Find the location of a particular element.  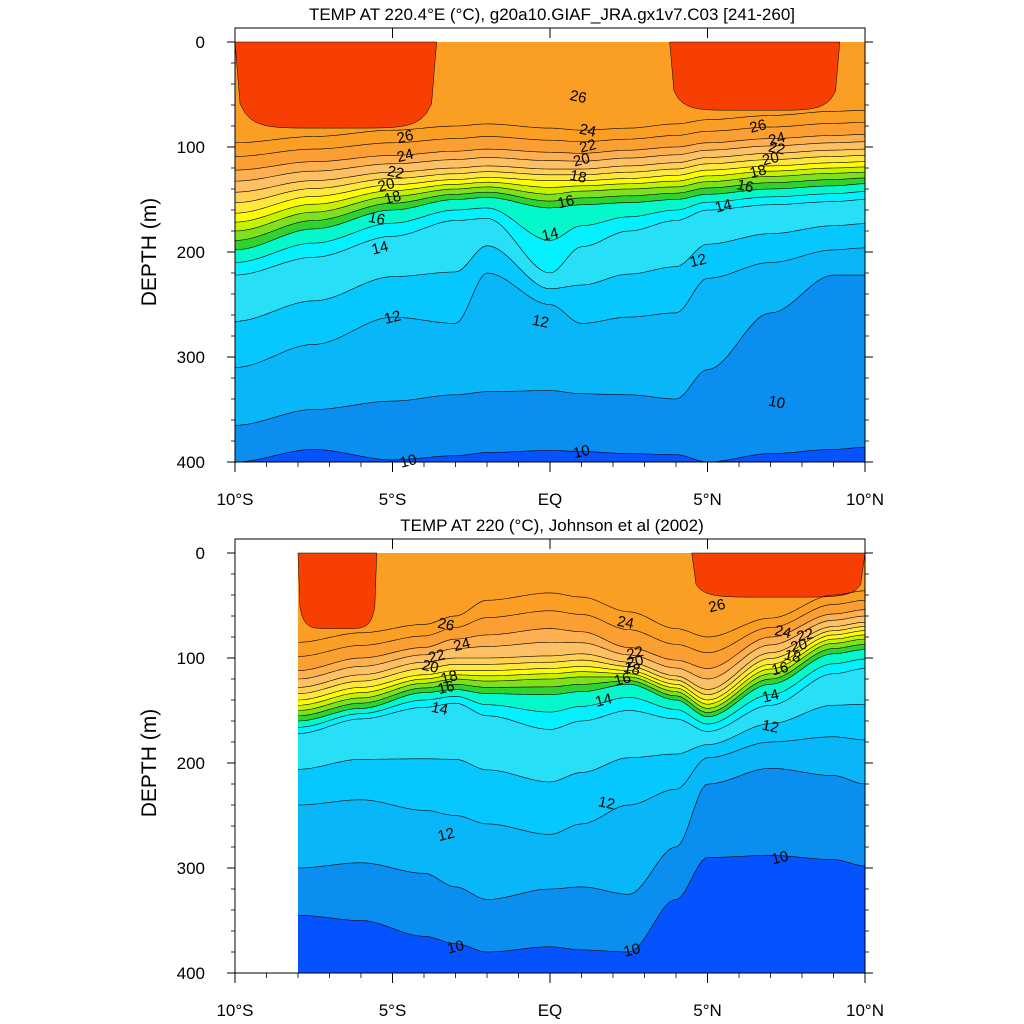

bottom-y-axis-label: DEPTH (m) is located at coordinates (149, 763).